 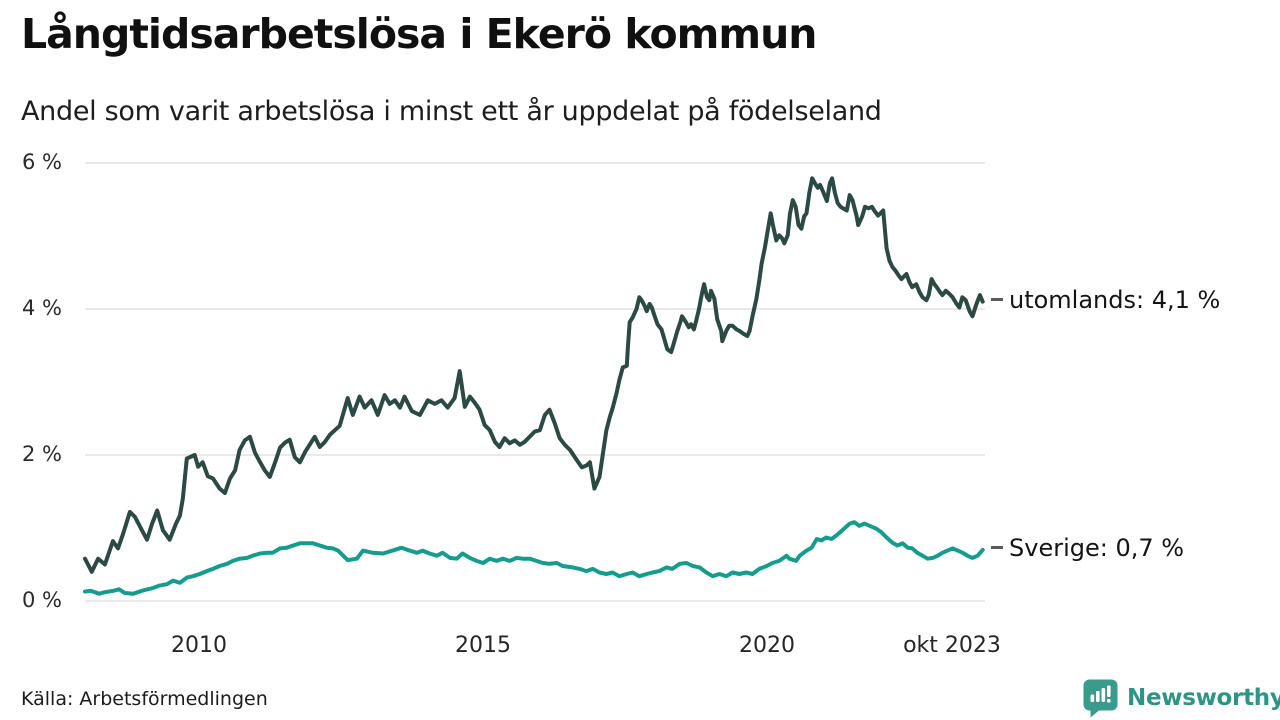 I want to click on newsworthy-brand-name: Newsworthy, so click(x=1203, y=698).